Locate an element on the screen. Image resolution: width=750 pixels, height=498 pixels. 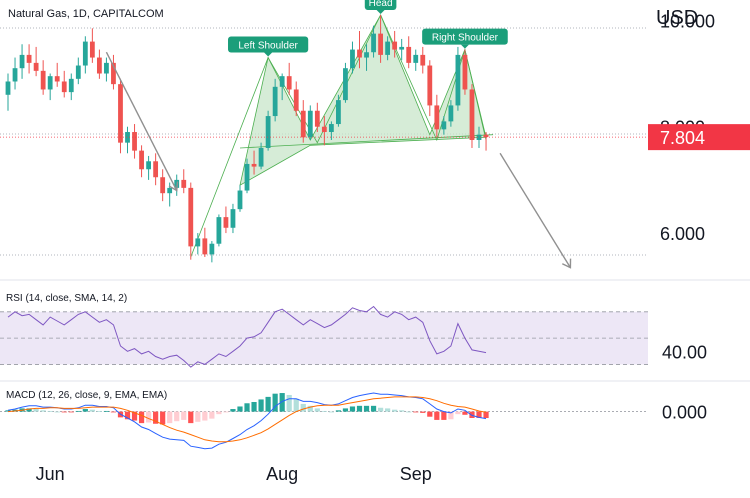
pattern-label-text: Right Shoulder is located at coordinates (465, 38).